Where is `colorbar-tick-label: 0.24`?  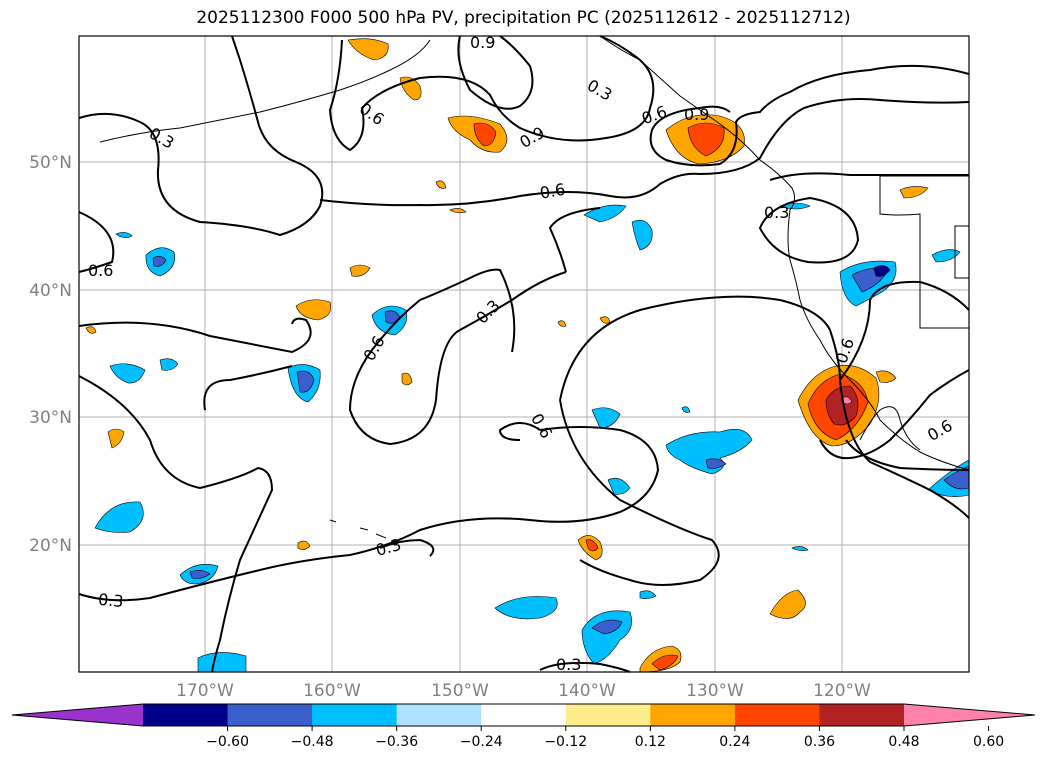
colorbar-tick-label: 0.24 is located at coordinates (734, 742).